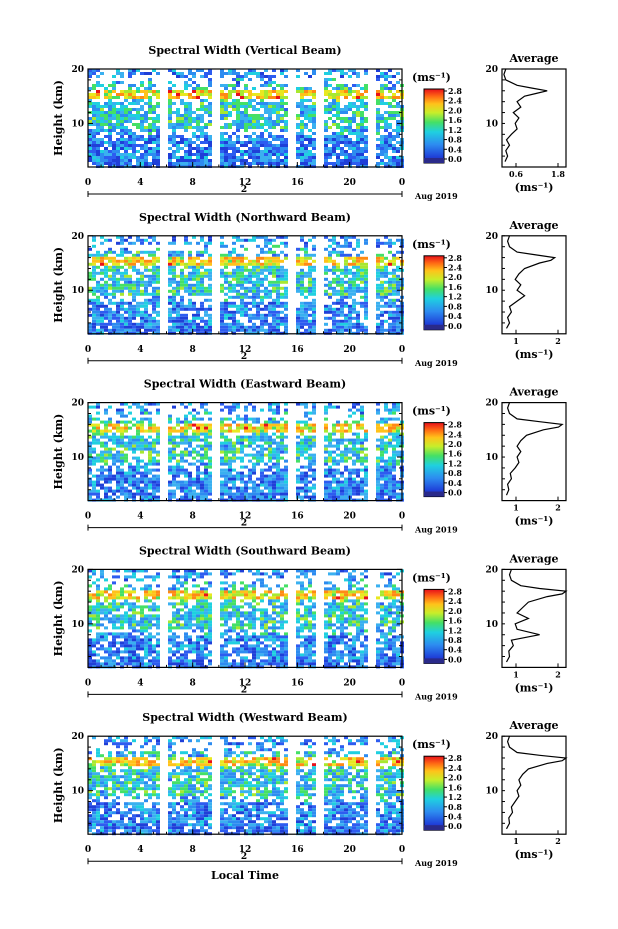 Image resolution: width=618 pixels, height=929 pixels. I want to click on data-gap, so click(292, 284).